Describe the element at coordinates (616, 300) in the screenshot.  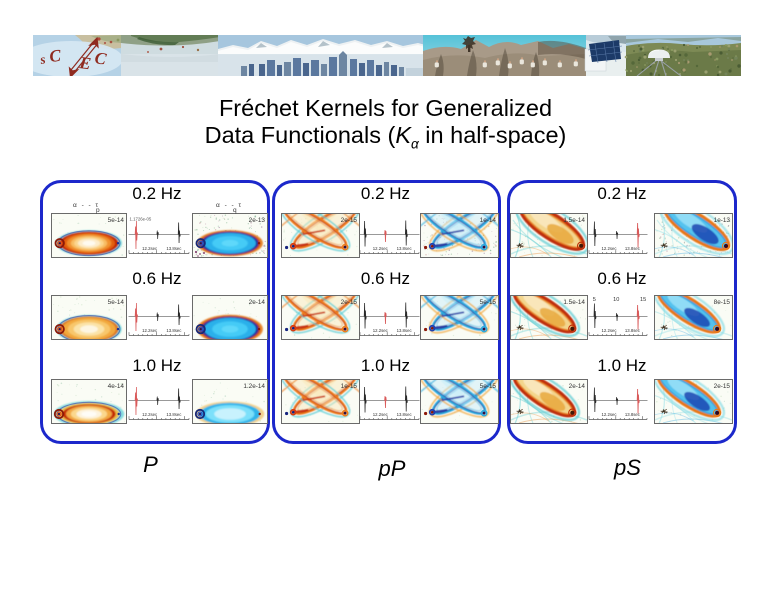
I see `svg-text: 10` at that location.